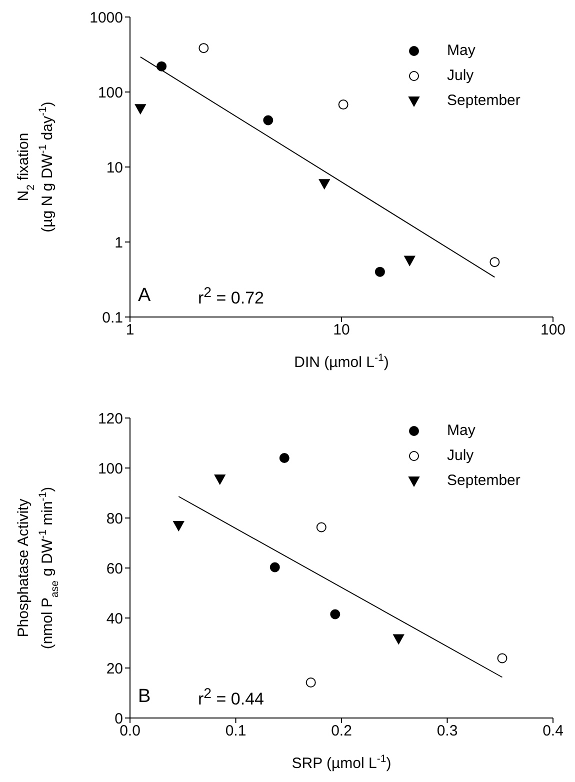  What do you see at coordinates (114, 167) in the screenshot?
I see `y-tick-label: 10` at bounding box center [114, 167].